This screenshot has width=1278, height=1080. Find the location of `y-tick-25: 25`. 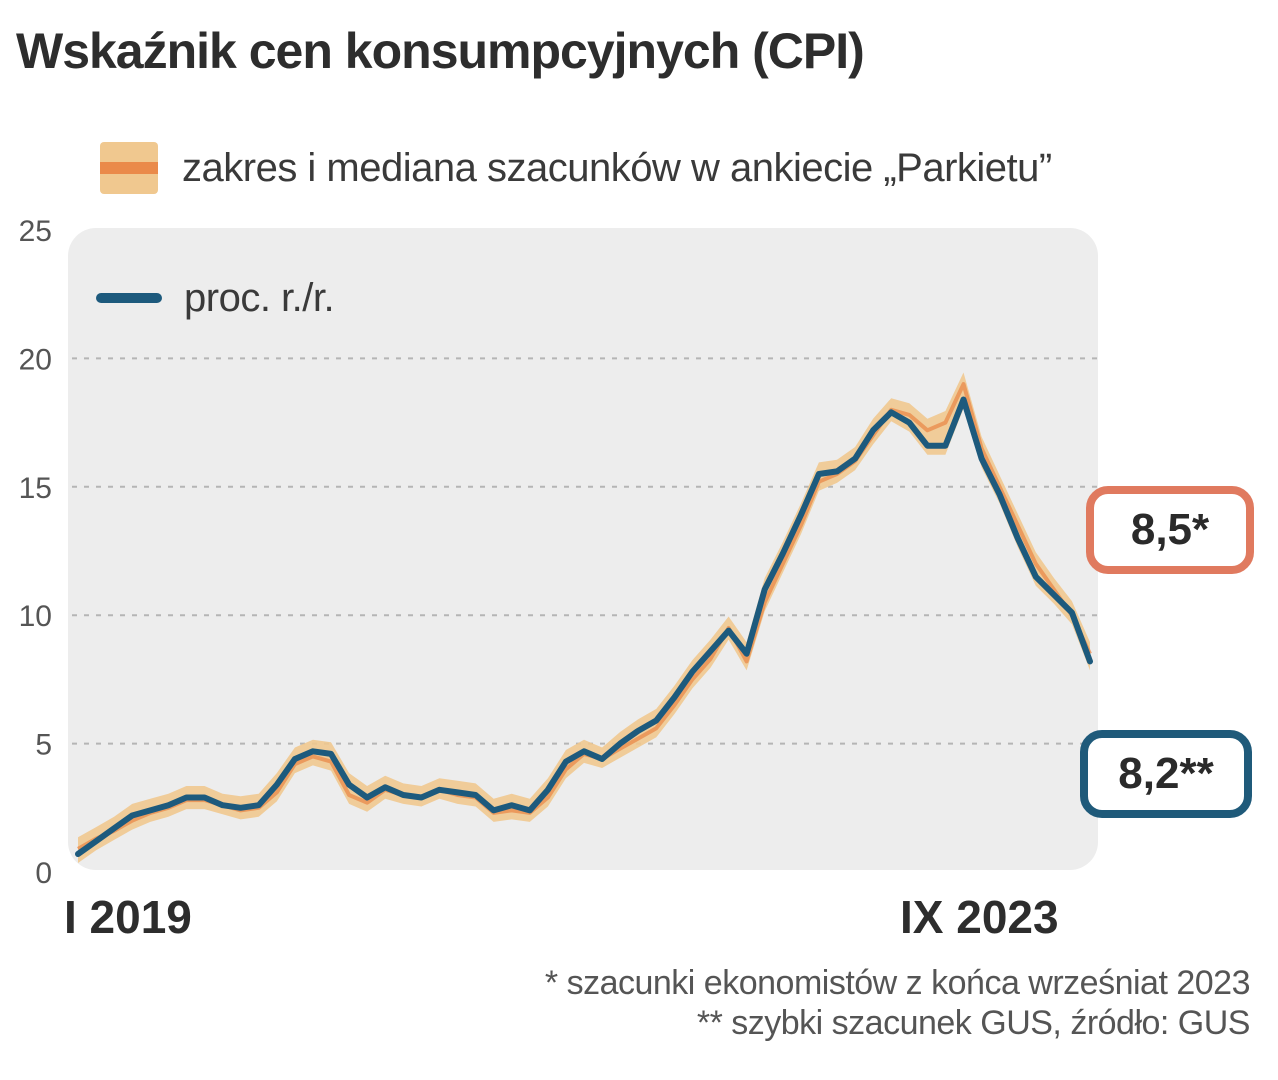

y-tick-25: 25 is located at coordinates (35, 231).